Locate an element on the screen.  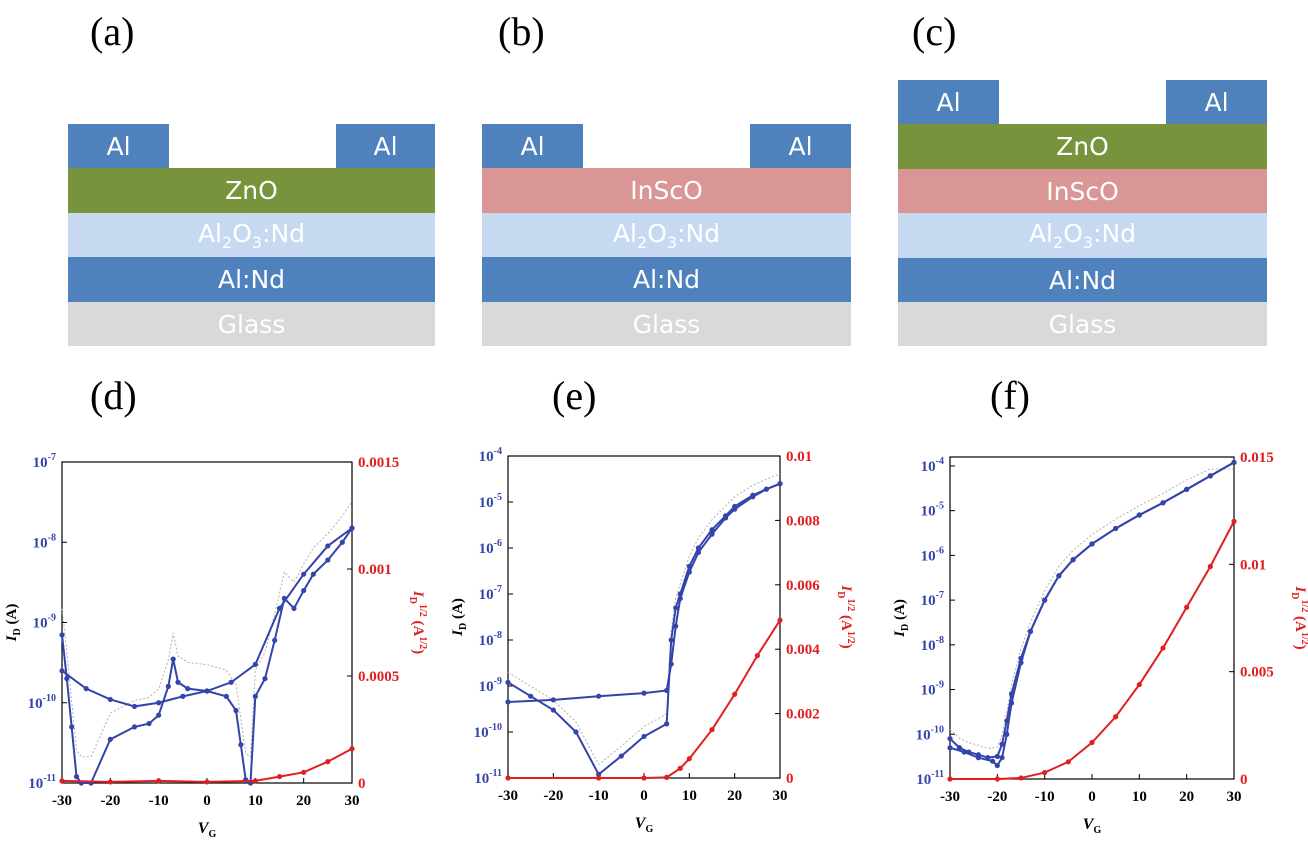
hysteresis-curve is located at coordinates (1092, 608).